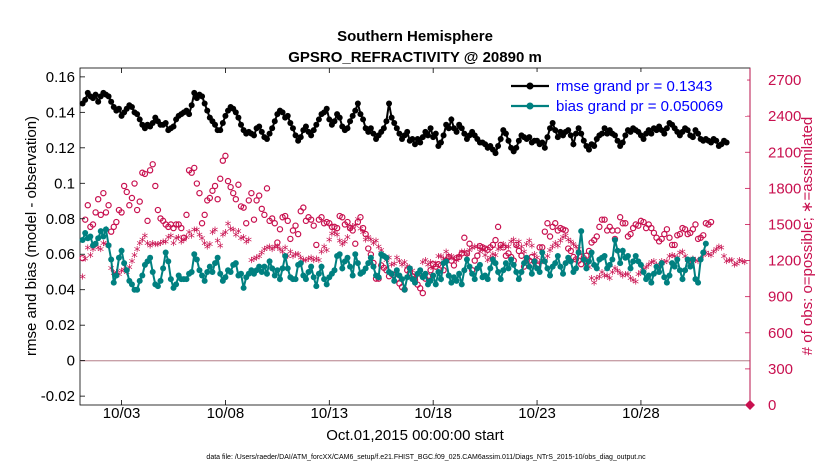 The width and height of the screenshot is (830, 470). What do you see at coordinates (773, 243) in the screenshot?
I see `y2-axis-ticks: 0 300 600 900 1200 1500 1800 2100 2400 2700` at bounding box center [773, 243].